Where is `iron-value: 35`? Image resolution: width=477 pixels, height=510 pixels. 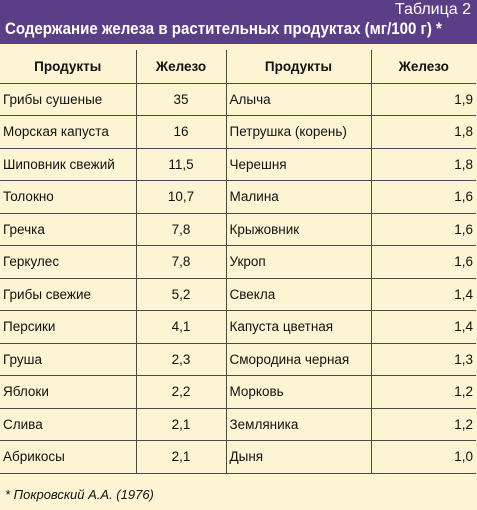
iron-value: 35 is located at coordinates (181, 99).